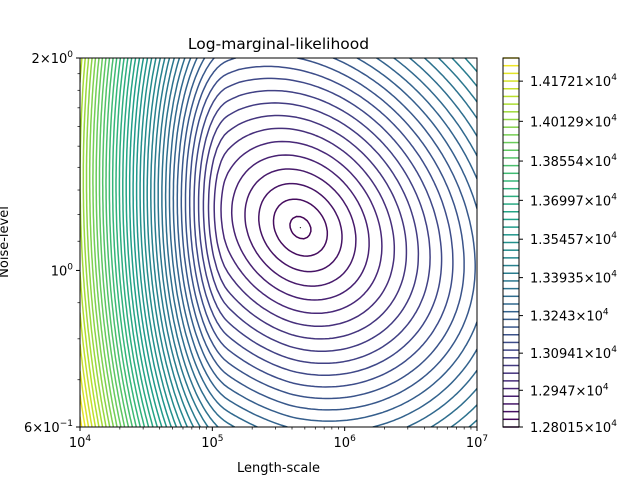 Image resolution: width=640 pixels, height=480 pixels. What do you see at coordinates (573, 353) in the screenshot?
I see `colorbar-tick-label-2: 1.30941×104` at bounding box center [573, 353].